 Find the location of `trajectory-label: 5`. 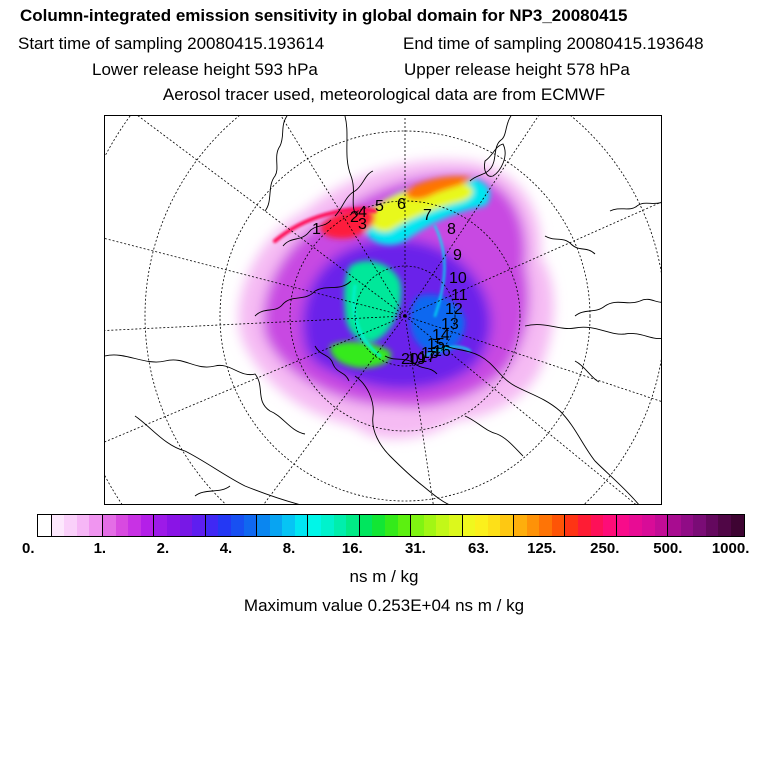

trajectory-label: 5 is located at coordinates (379, 206).